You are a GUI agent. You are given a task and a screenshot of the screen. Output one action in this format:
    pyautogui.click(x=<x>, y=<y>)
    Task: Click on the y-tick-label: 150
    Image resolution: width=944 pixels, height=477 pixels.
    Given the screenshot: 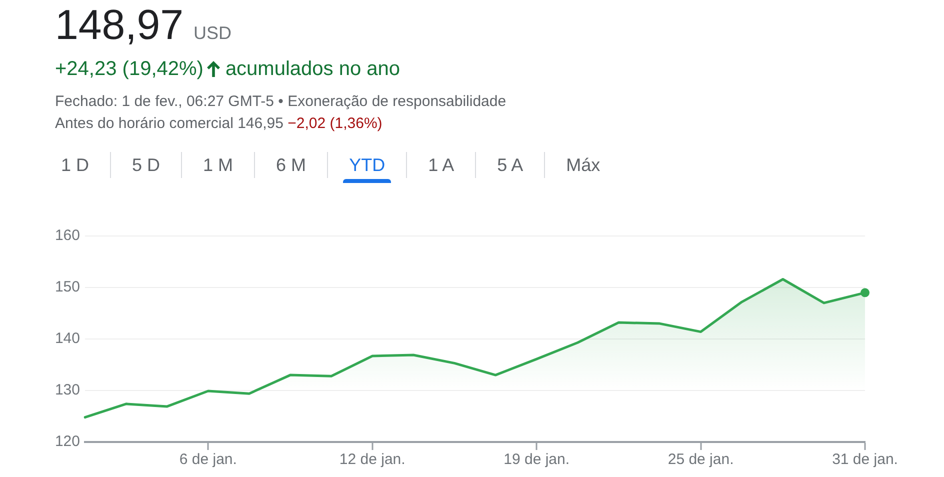 What is the action you would take?
    pyautogui.click(x=67, y=287)
    